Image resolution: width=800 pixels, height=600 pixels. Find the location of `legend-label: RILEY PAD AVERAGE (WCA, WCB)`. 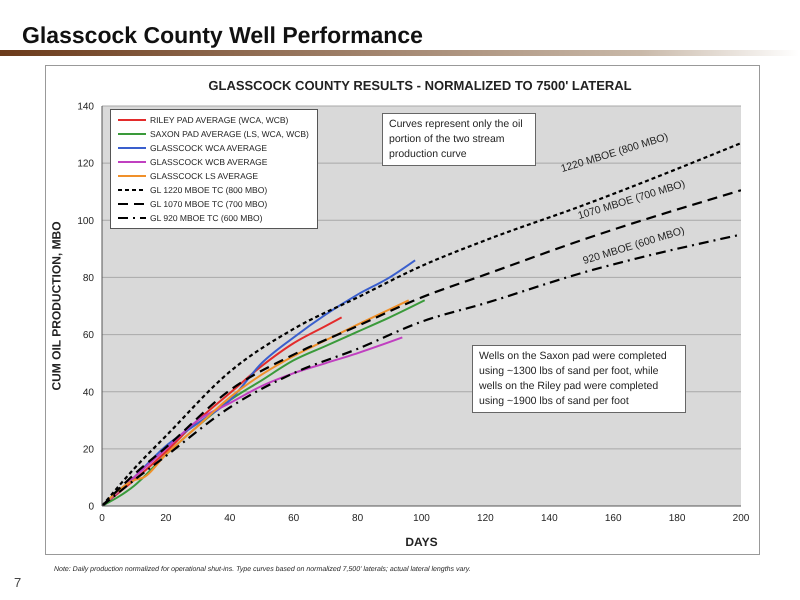

legend-label: RILEY PAD AVERAGE (WCA, WCB) is located at coordinates (219, 120).